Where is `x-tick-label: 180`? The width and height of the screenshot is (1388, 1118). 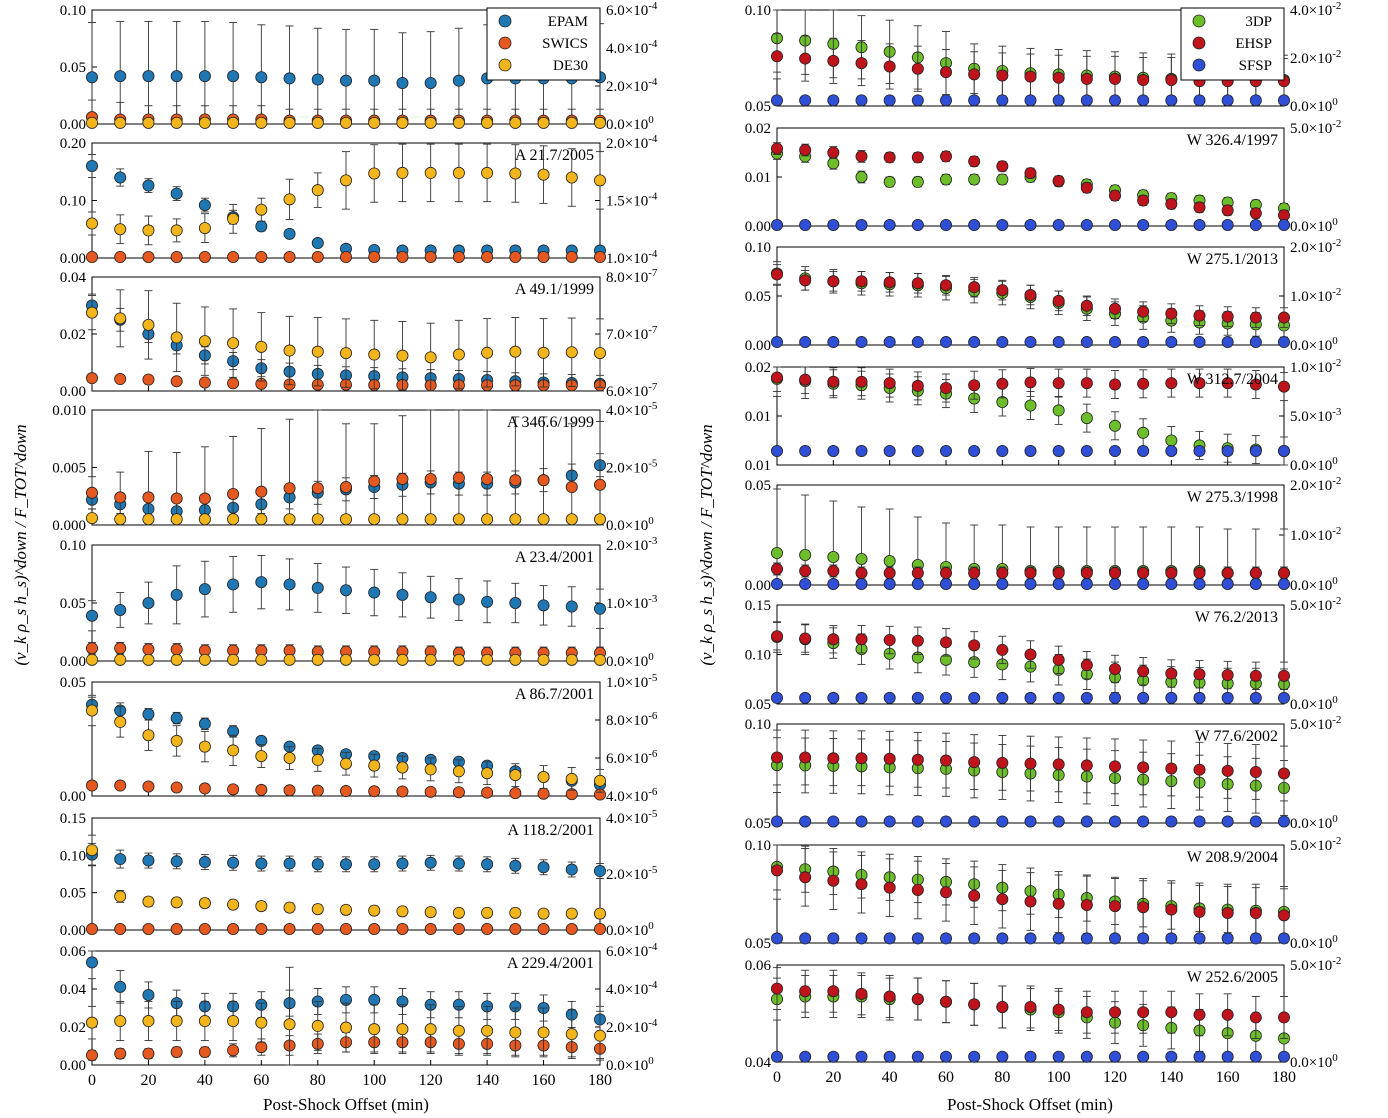
x-tick-label: 180 is located at coordinates (600, 1080).